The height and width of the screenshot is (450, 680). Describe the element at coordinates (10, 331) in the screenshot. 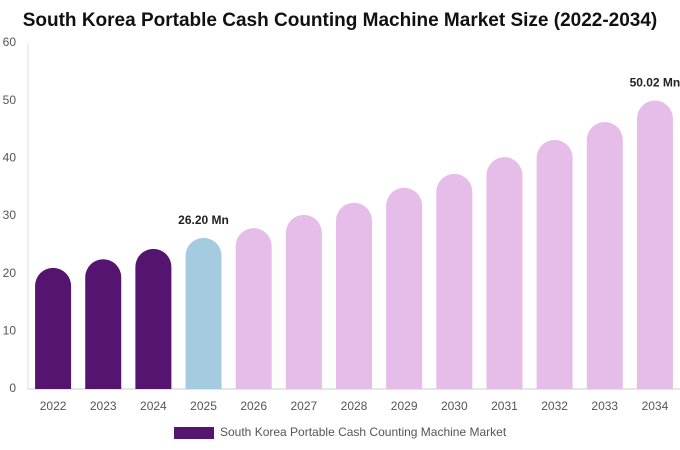

I see `y-tick-label: 10` at that location.